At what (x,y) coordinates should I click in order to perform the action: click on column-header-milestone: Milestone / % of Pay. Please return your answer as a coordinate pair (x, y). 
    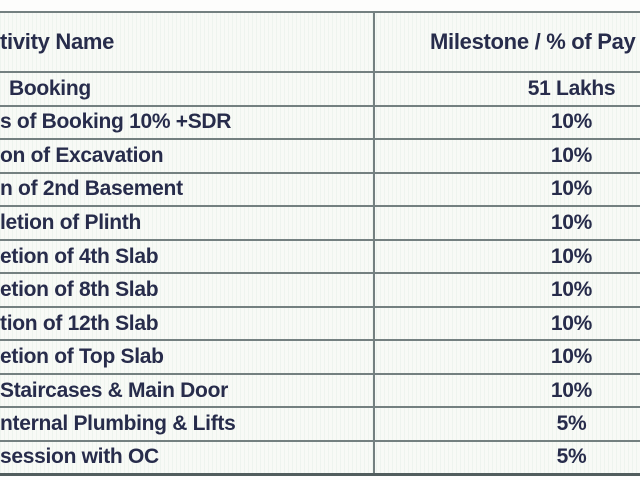
    Looking at the image, I should click on (533, 41).